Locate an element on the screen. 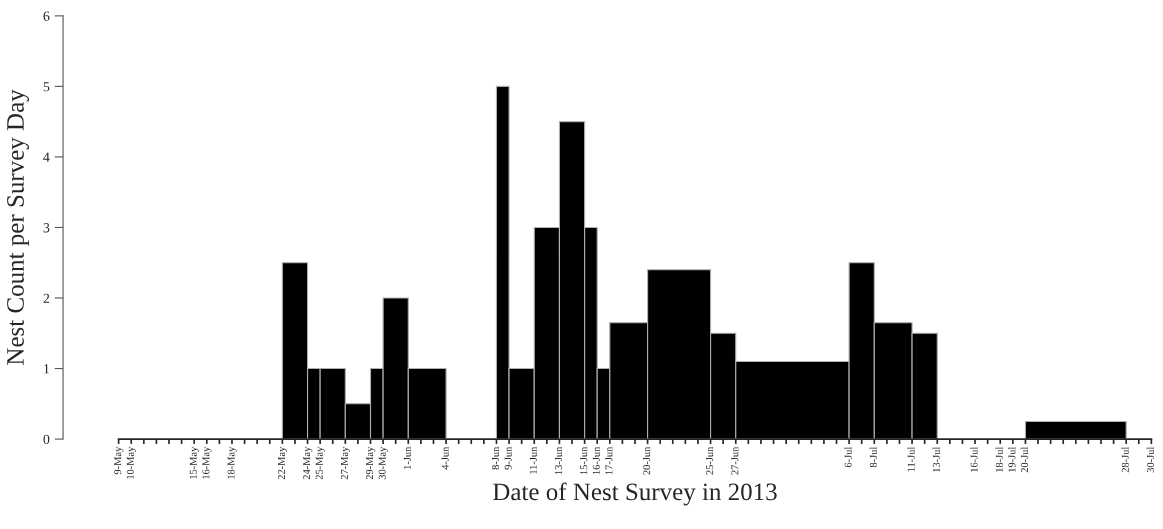 The width and height of the screenshot is (1163, 529). x-tick-label: 9-Jun is located at coordinates (508, 458).